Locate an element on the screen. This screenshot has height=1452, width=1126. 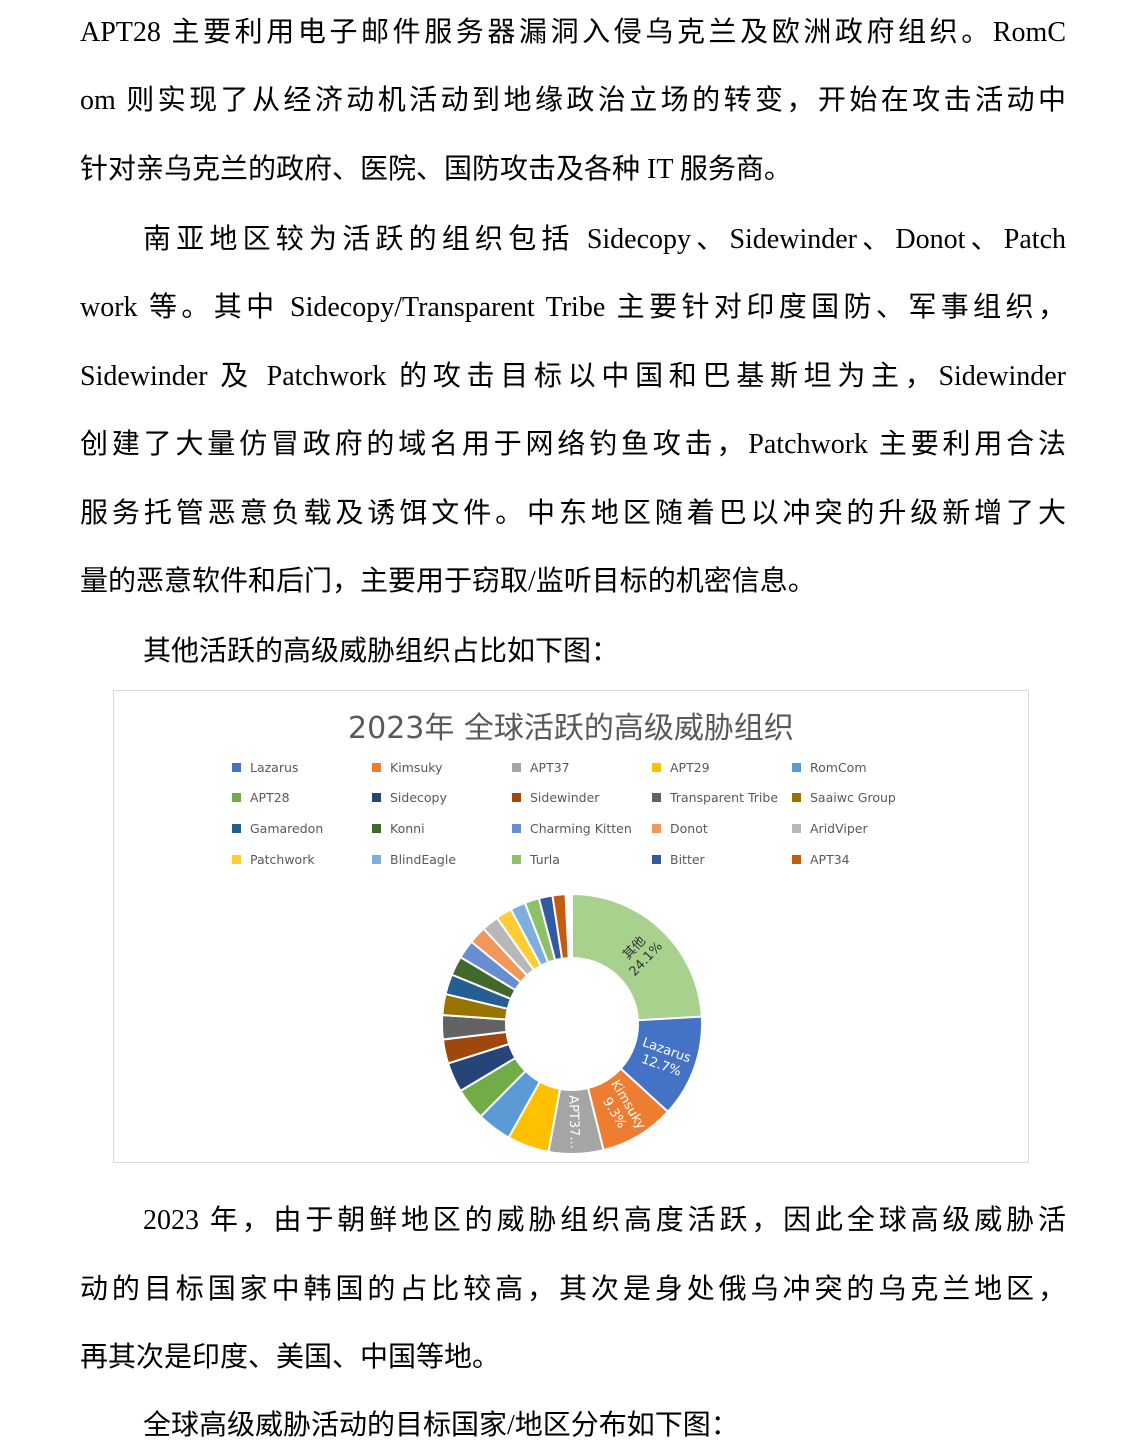
legend-item: Patchwork is located at coordinates (273, 859).